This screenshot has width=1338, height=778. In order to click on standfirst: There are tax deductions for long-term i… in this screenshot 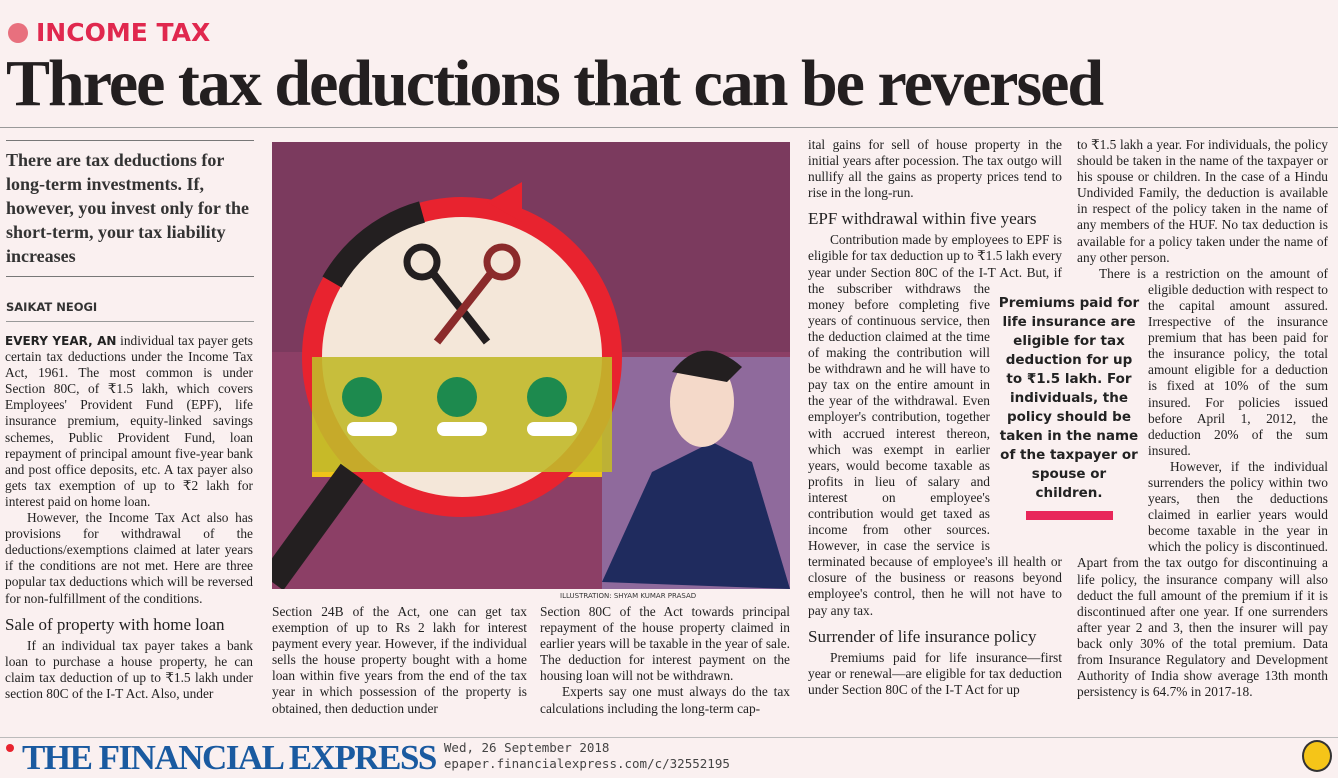, I will do `click(127, 208)`.